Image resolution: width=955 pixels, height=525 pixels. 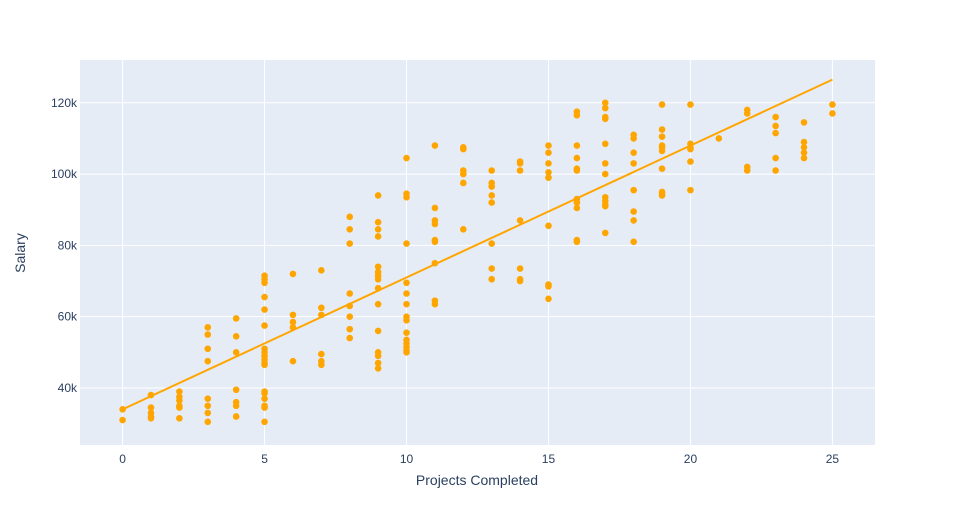 What do you see at coordinates (479, 459) in the screenshot?
I see `x-axis-ticks: 0 5 10 15 20 25` at bounding box center [479, 459].